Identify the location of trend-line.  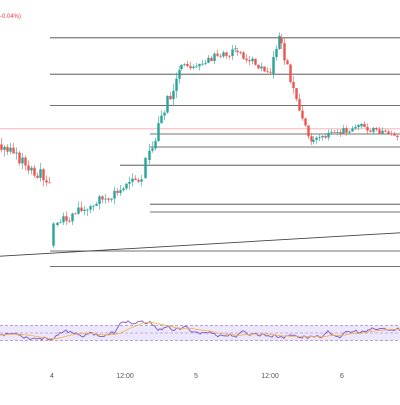
(200, 244).